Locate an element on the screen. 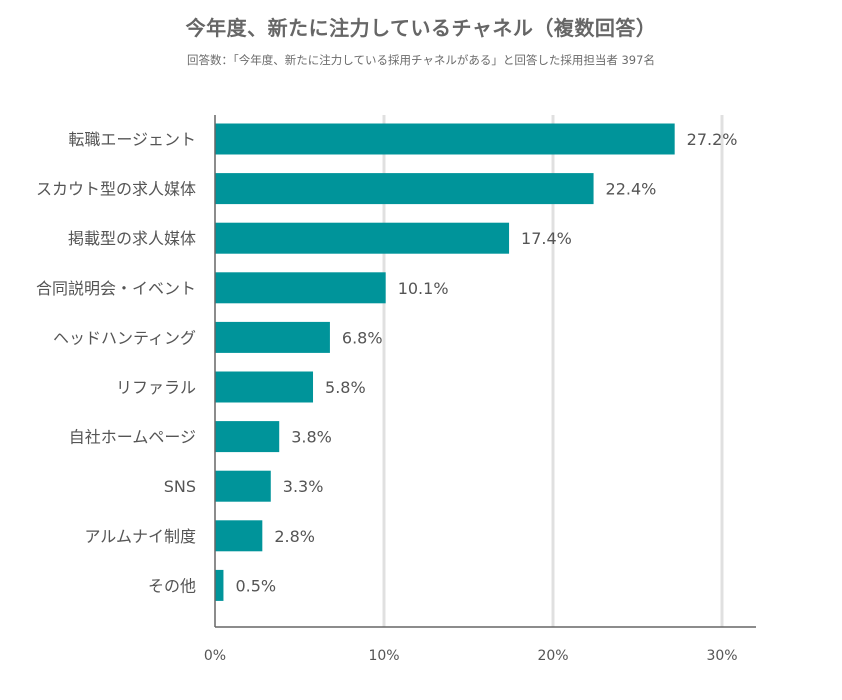  category-label: アルムナイ制度 is located at coordinates (140, 536).